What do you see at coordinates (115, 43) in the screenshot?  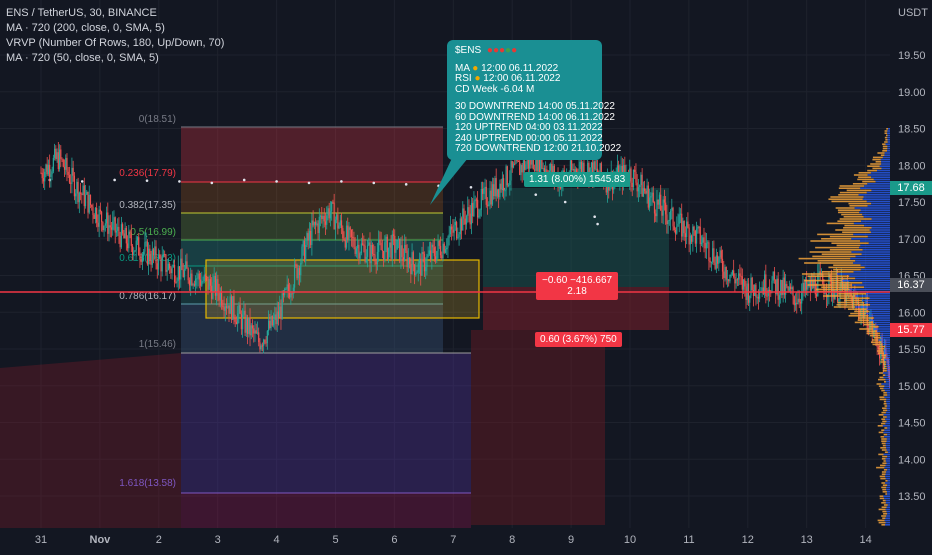 I see `legend-vrvp: VRVP (Number Of Rows, 180, Up/Down, 70)` at bounding box center [115, 43].